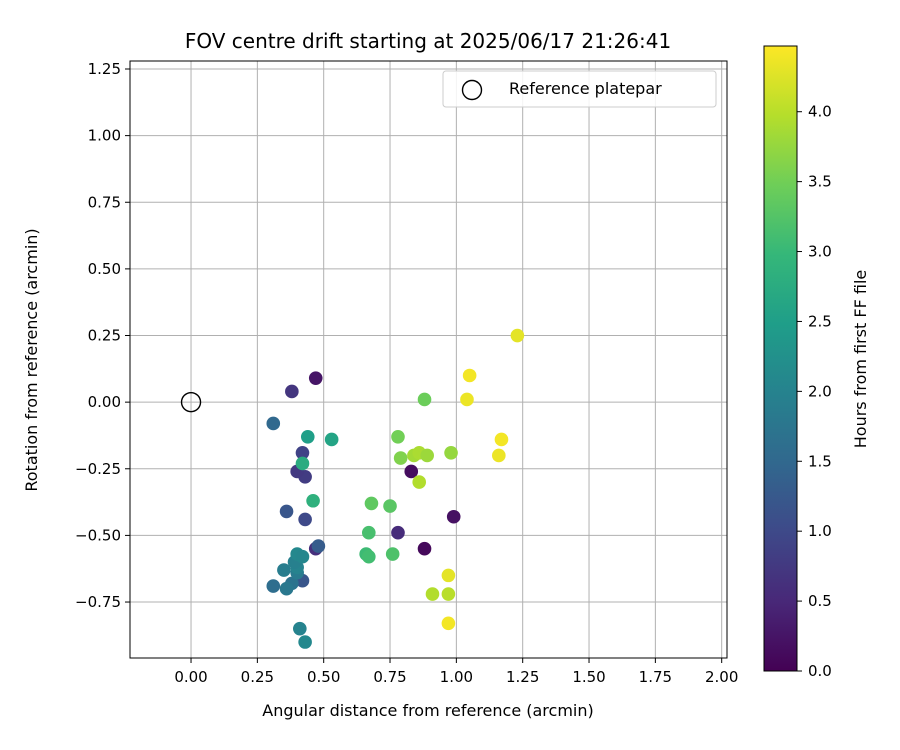  What do you see at coordinates (104, 69) in the screenshot?
I see `y-tick-label: 1.25` at bounding box center [104, 69].